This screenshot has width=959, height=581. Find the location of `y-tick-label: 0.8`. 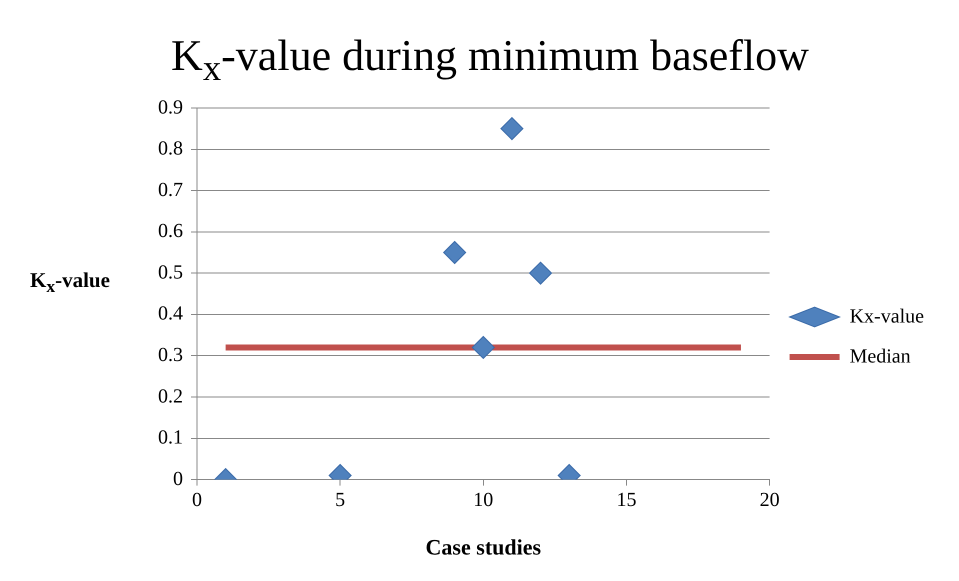

y-tick-label: 0.8 is located at coordinates (170, 149).